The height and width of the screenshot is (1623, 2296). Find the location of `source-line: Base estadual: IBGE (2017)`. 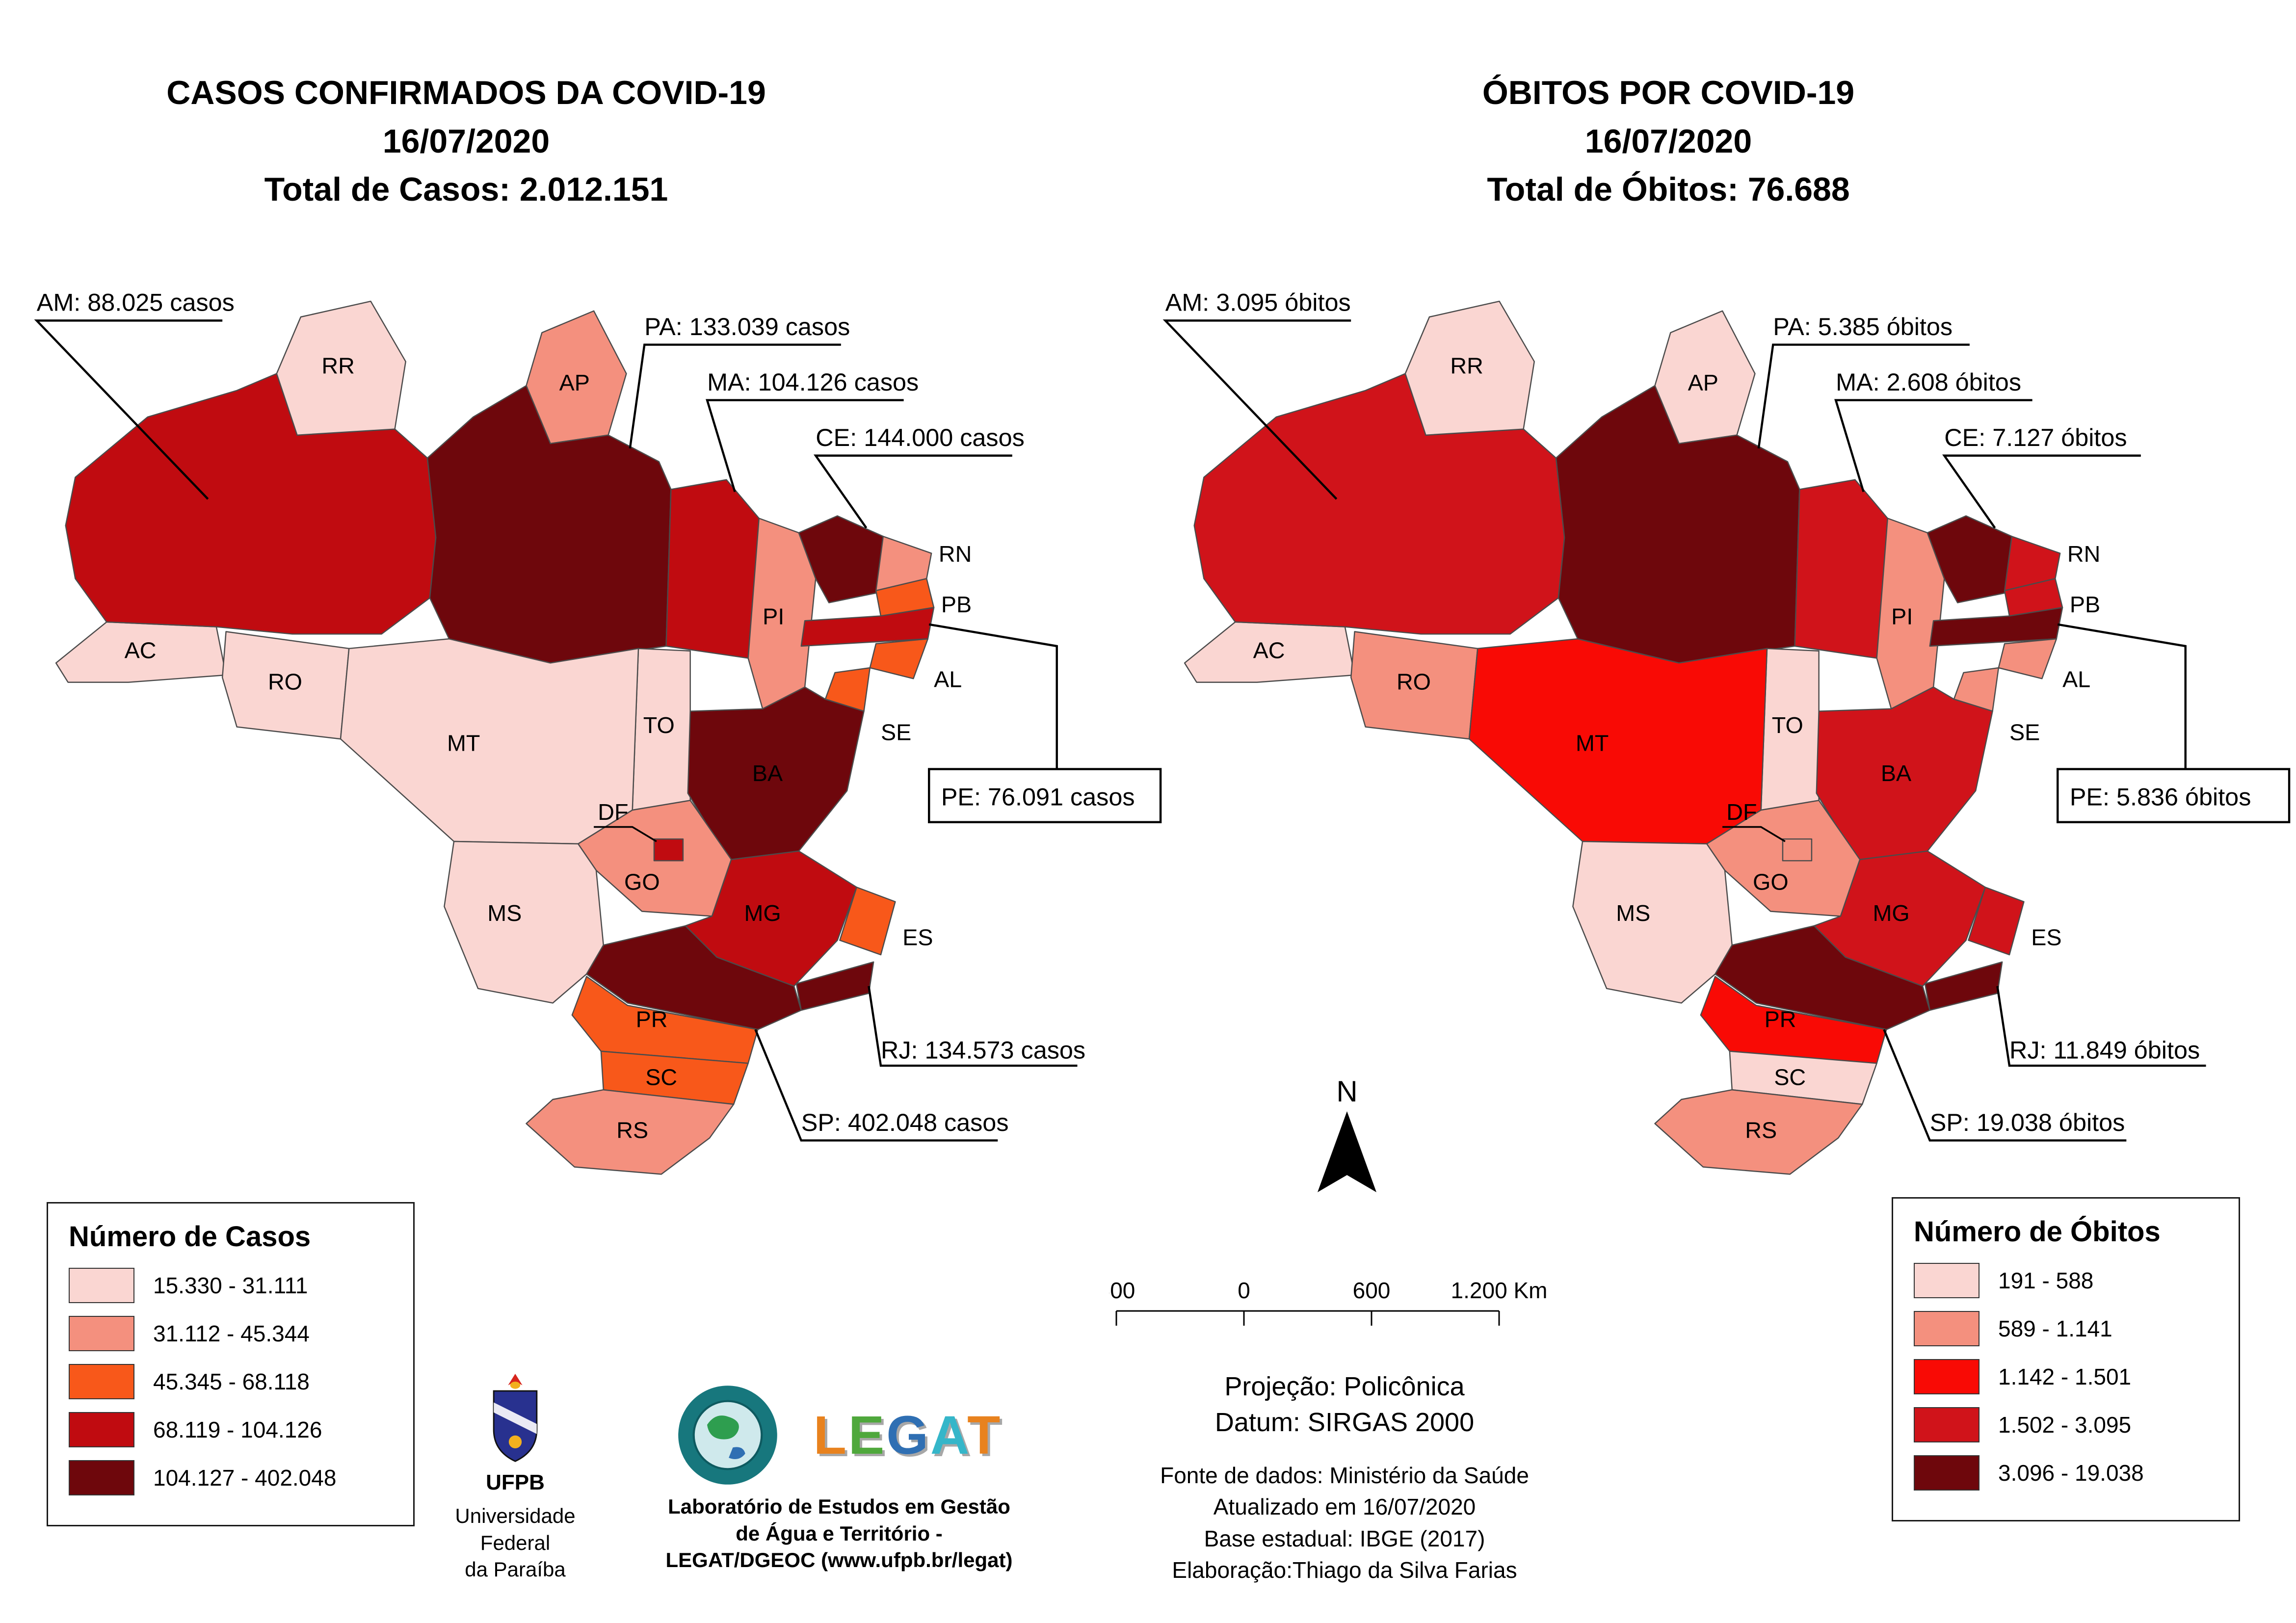

source-line: Base estadual: IBGE (2017) is located at coordinates (1344, 1538).